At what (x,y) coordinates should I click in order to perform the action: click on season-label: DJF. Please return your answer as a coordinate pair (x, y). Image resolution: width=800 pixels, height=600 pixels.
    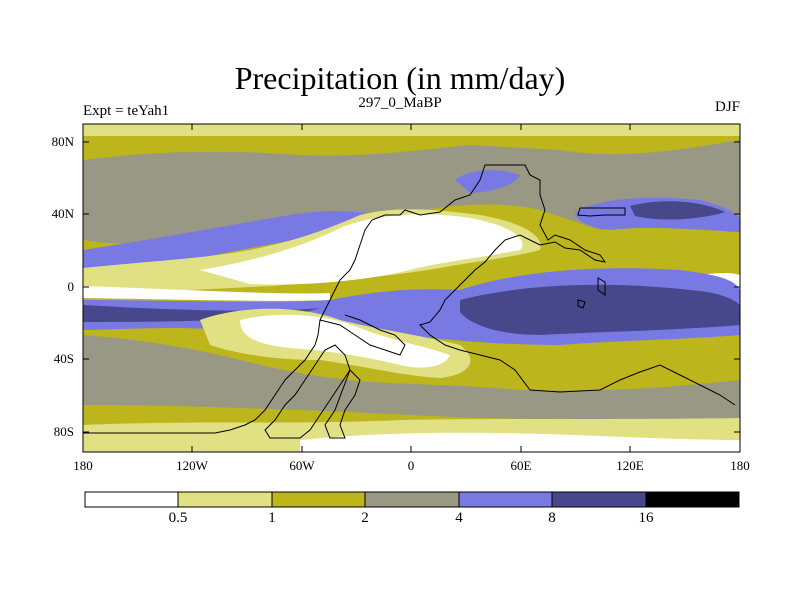
    Looking at the image, I should click on (727, 107).